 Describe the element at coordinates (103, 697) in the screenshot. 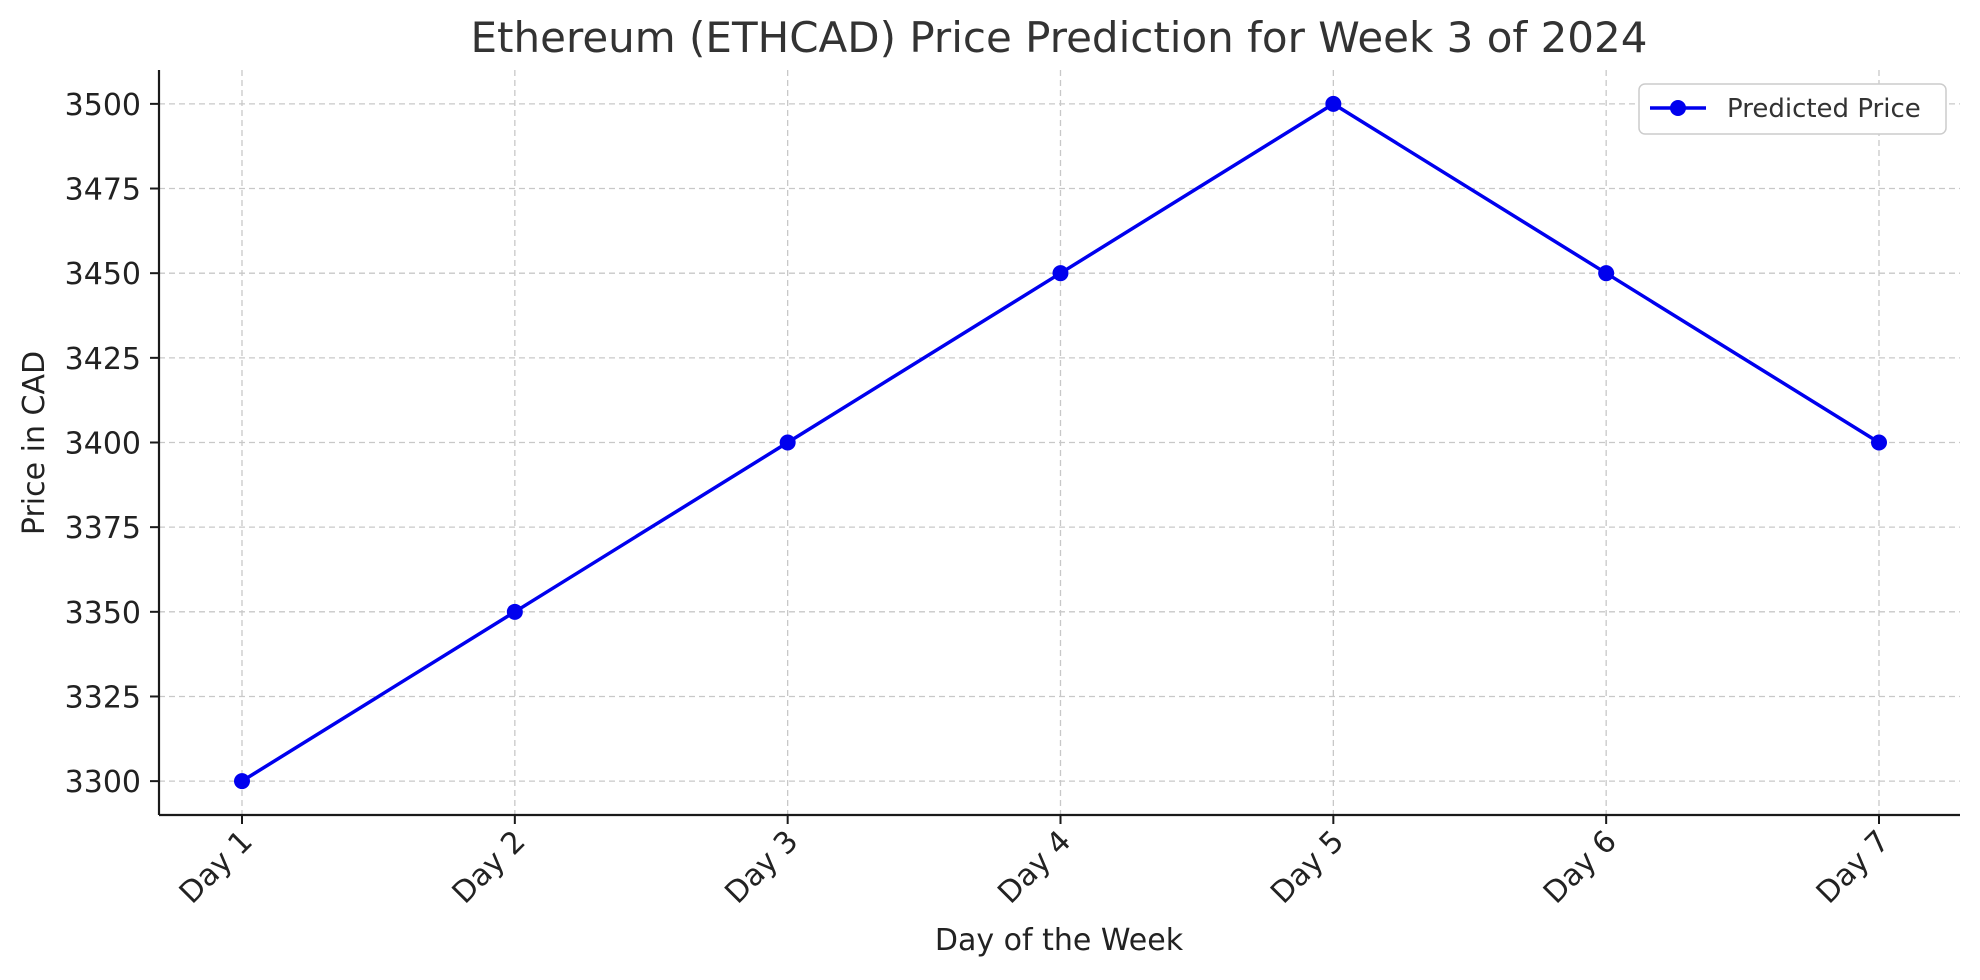

I see `y-tick-label: 3325` at that location.